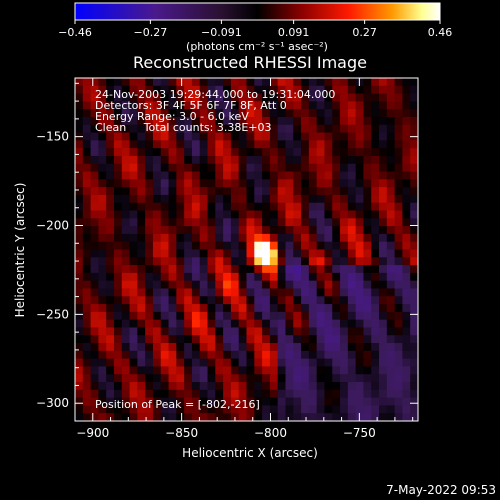 This screenshot has height=500, width=500. I want to click on colorbar-tick-label: −0.27, so click(151, 32).